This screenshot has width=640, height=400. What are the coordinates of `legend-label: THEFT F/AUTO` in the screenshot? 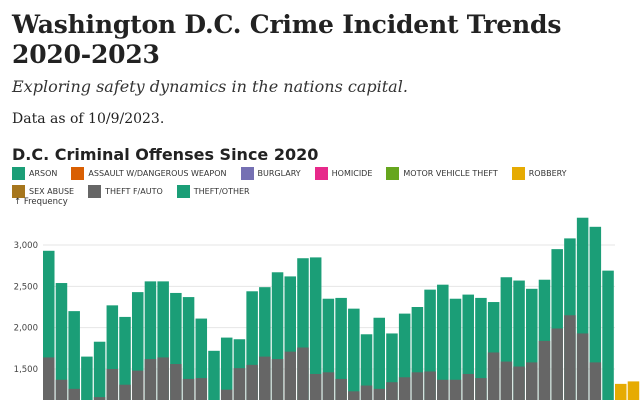 It's located at (134, 191).